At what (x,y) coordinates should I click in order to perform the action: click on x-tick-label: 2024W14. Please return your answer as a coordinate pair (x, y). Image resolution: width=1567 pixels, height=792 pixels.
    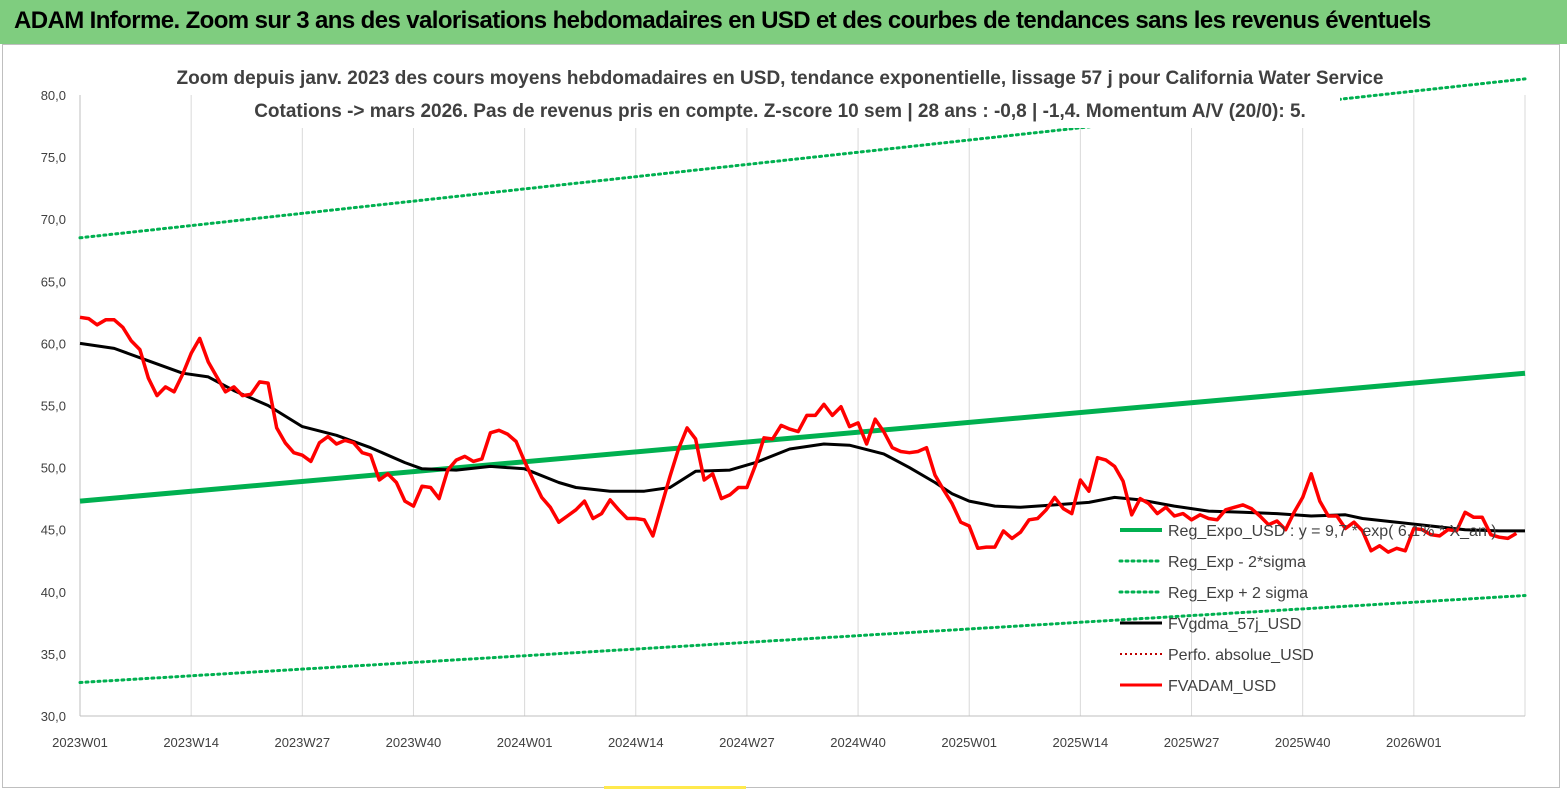
    Looking at the image, I should click on (636, 742).